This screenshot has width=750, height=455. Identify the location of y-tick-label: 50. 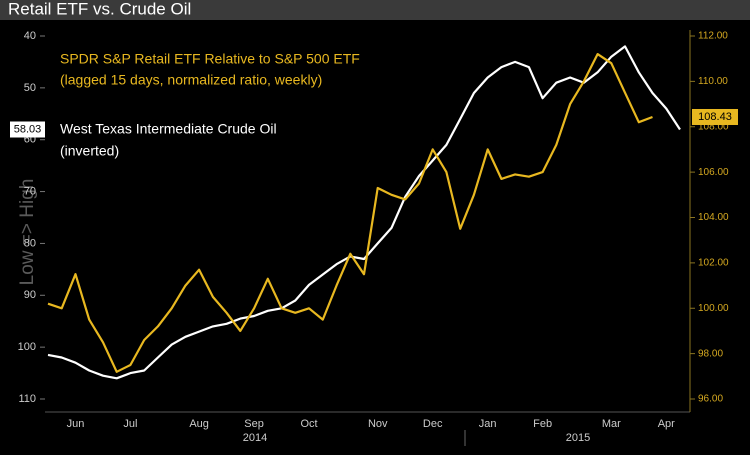
(30, 88).